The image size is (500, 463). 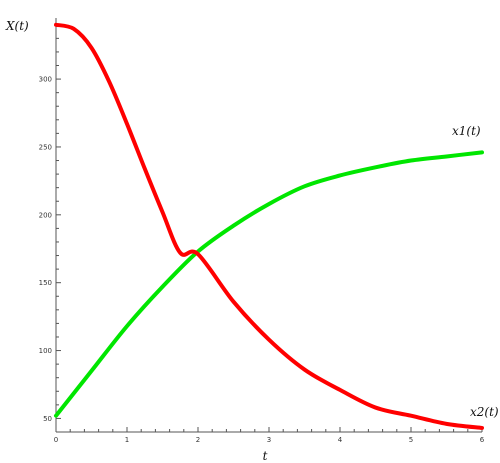 I want to click on x-tick-label: 1, so click(x=127, y=440).